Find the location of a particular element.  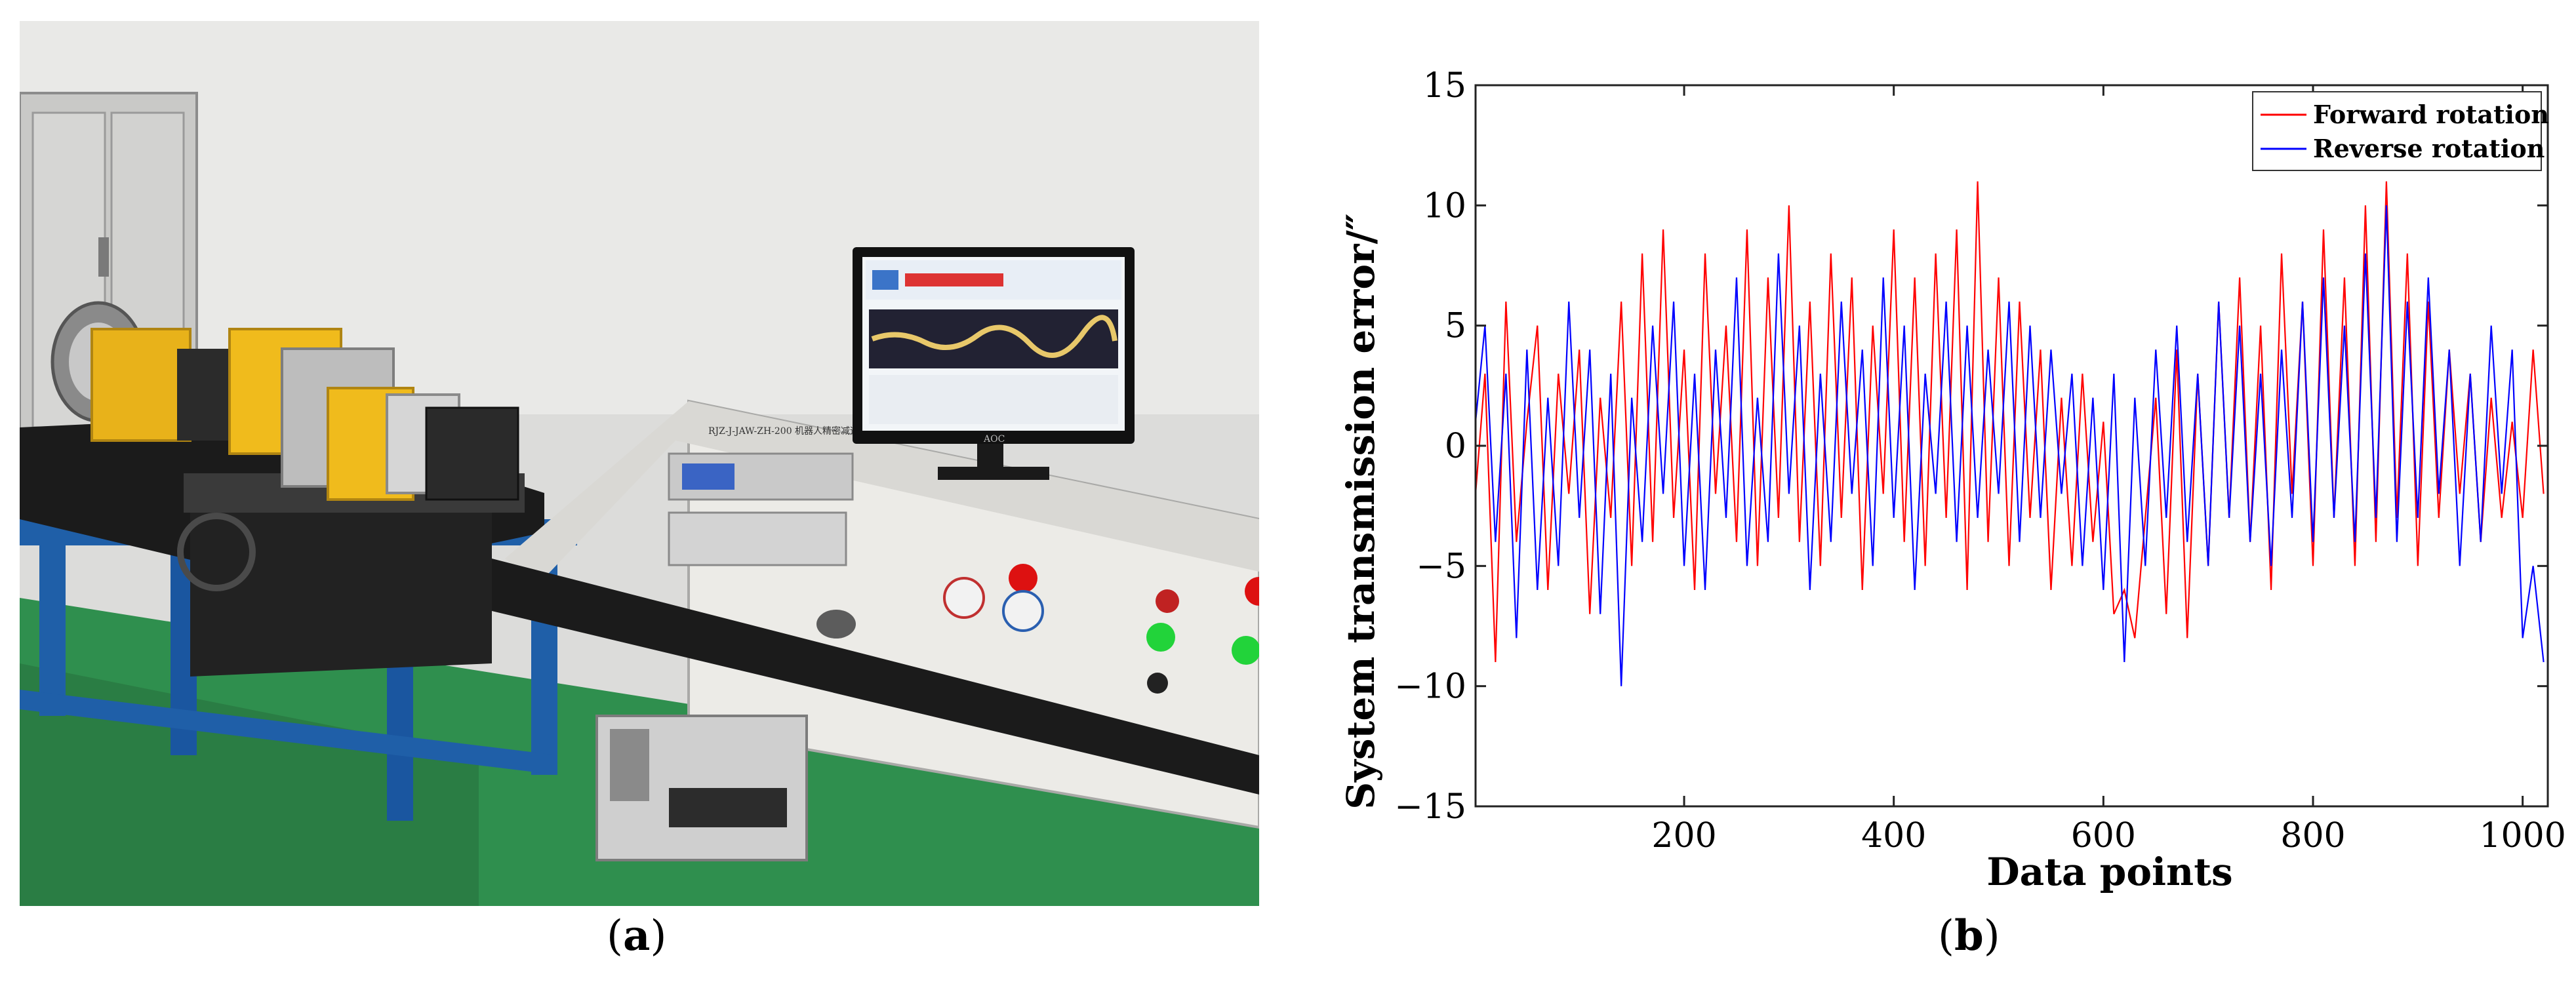

green-indicator-light is located at coordinates (1160, 637).